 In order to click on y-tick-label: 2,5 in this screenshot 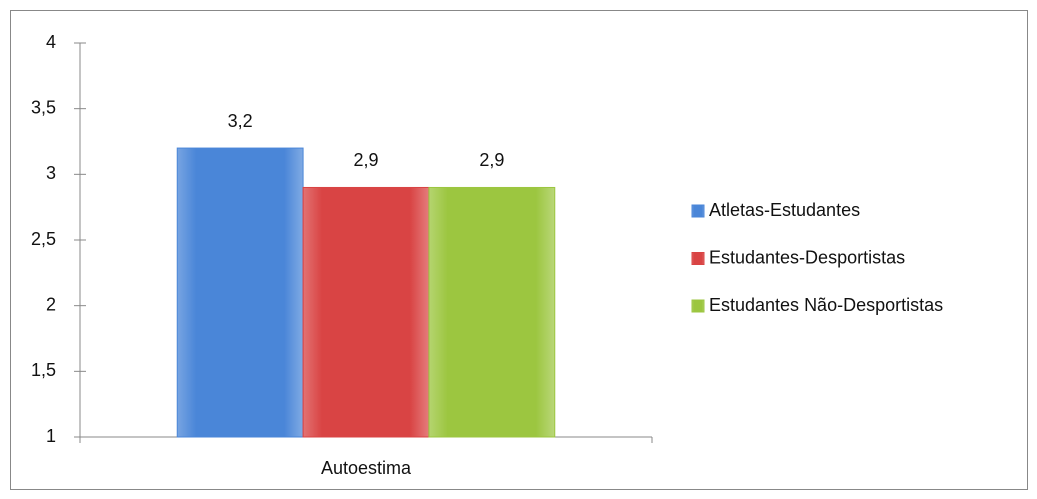, I will do `click(43, 239)`.